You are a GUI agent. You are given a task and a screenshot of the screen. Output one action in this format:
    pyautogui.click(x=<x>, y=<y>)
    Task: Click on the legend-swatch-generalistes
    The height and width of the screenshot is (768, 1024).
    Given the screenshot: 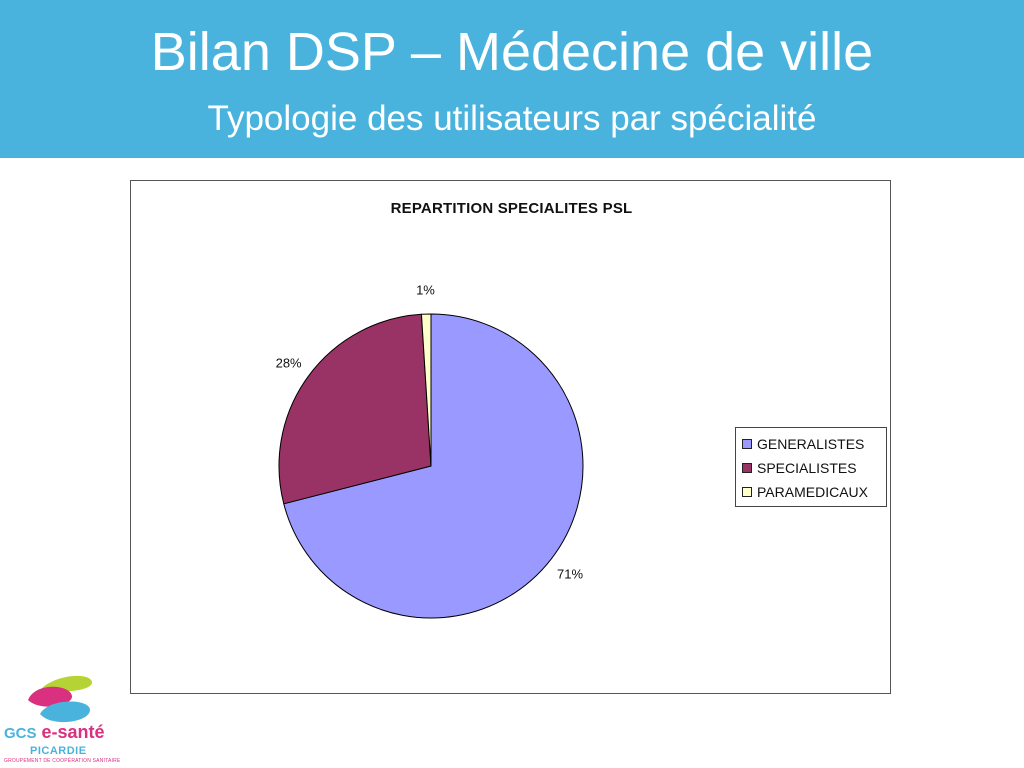 What is the action you would take?
    pyautogui.click(x=747, y=444)
    